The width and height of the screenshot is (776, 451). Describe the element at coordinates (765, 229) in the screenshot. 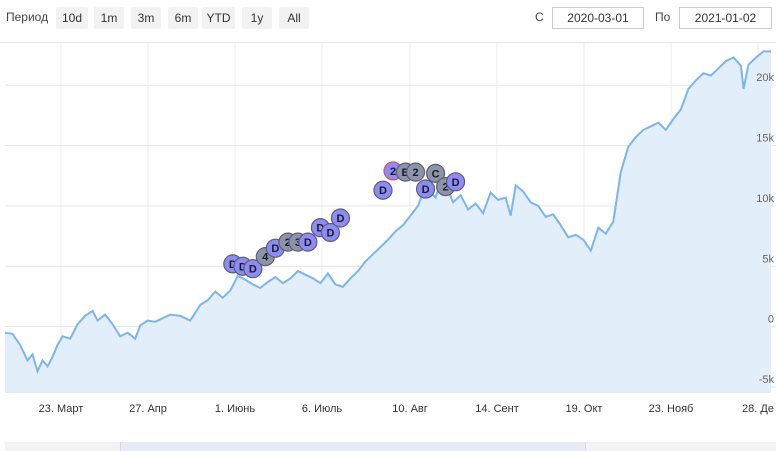

I see `y-axis-labels: 20k 15k 10k 5k 0 -5k` at that location.